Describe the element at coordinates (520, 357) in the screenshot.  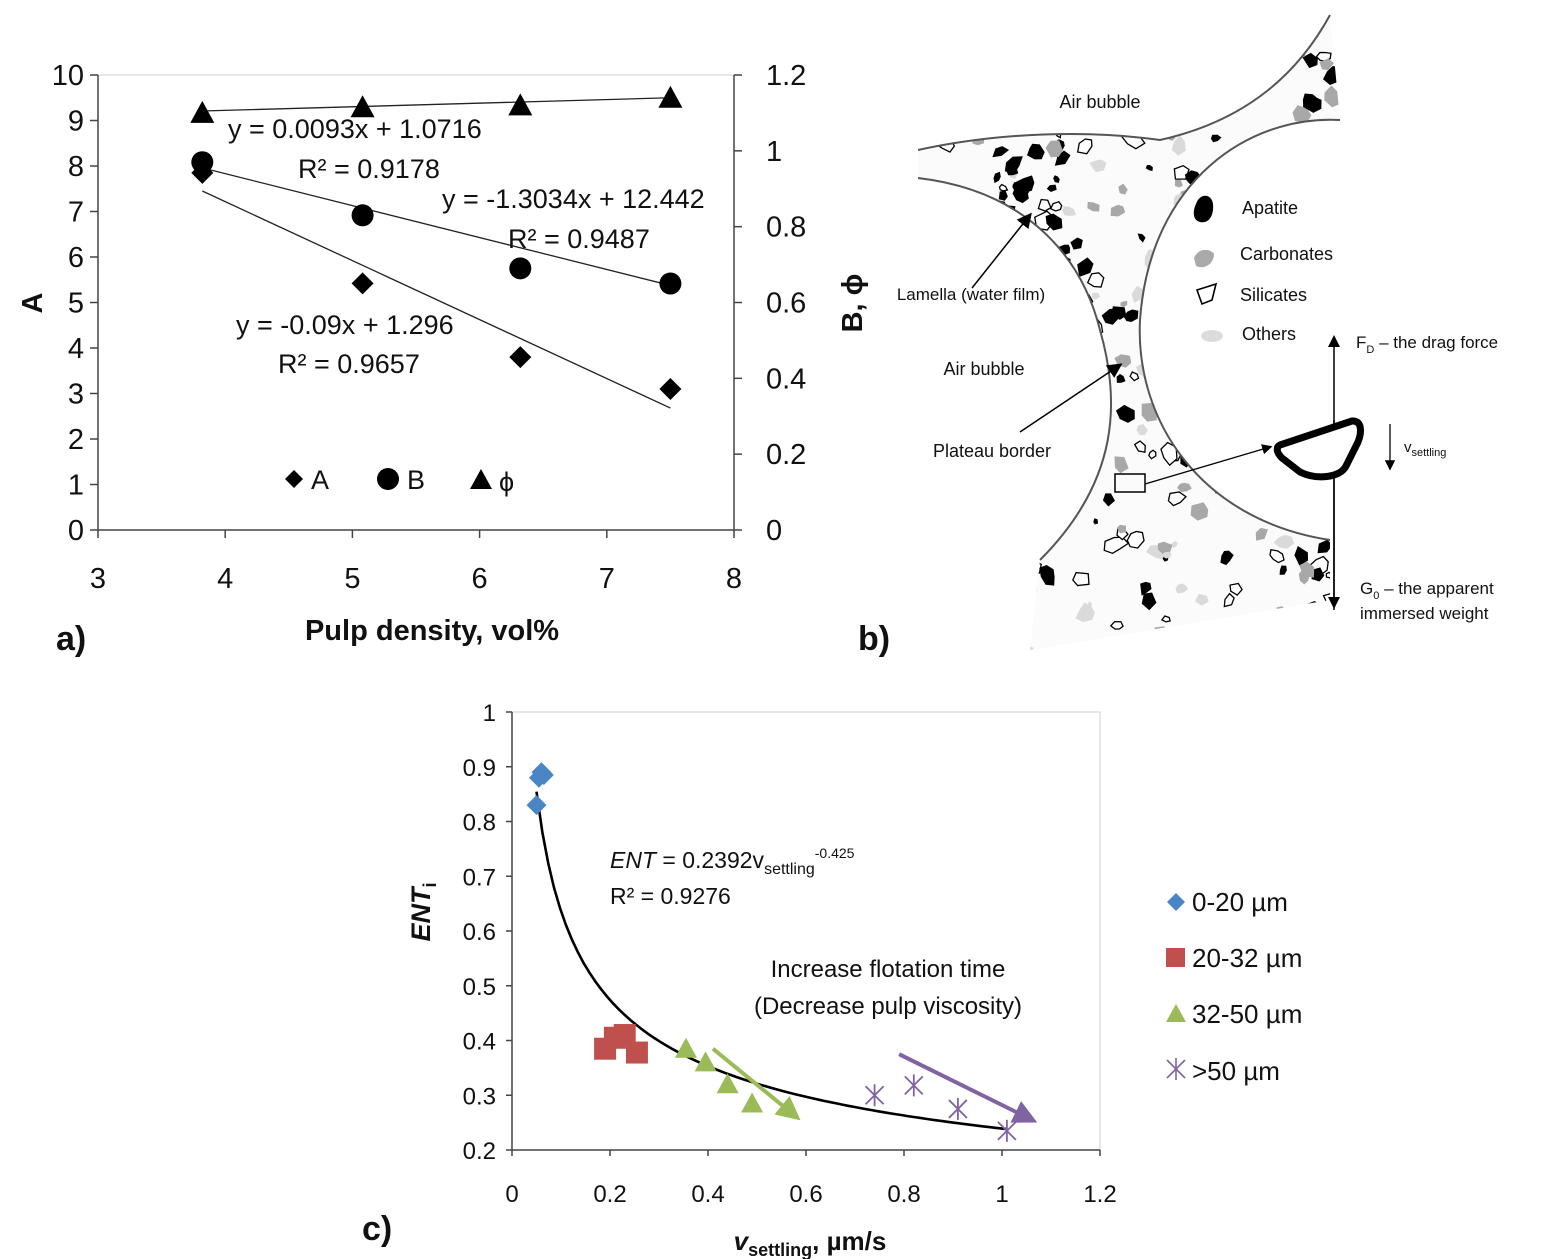
I see `chart-a-point-a` at that location.